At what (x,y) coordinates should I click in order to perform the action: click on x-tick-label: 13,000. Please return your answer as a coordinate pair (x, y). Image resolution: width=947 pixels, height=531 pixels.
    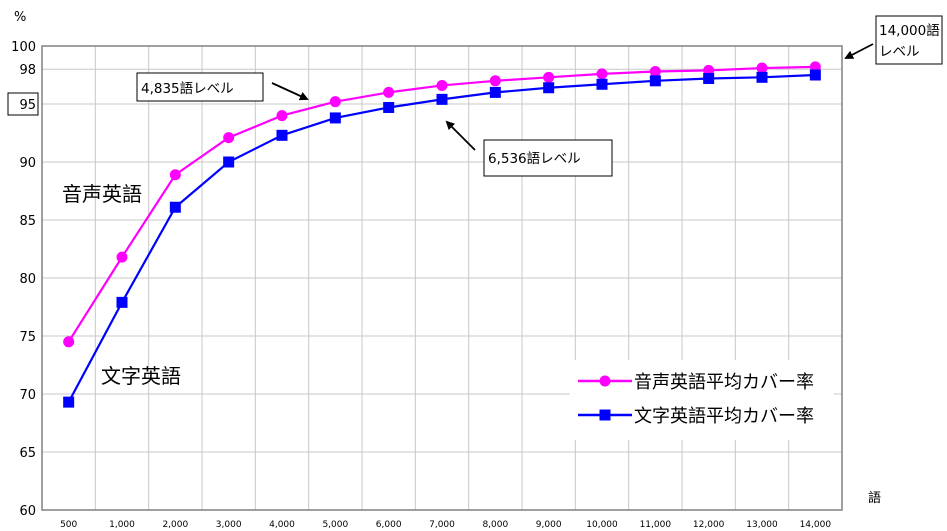
    Looking at the image, I should click on (762, 525).